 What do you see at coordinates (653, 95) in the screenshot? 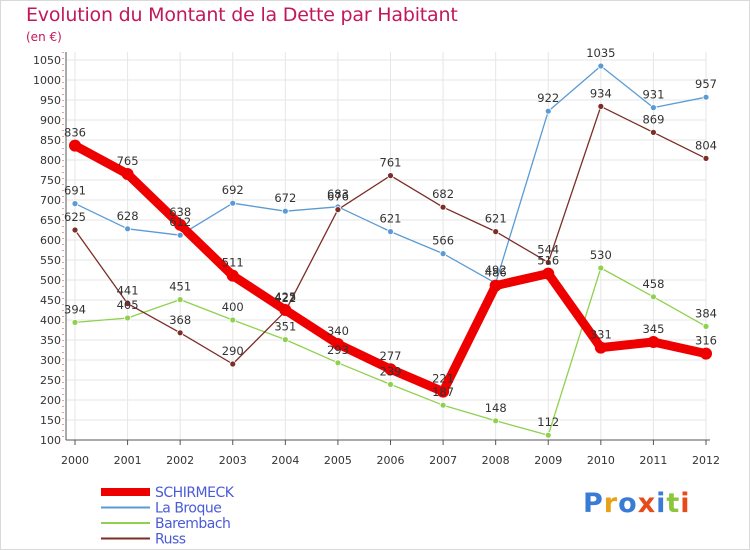
I see `data-label: 931` at bounding box center [653, 95].